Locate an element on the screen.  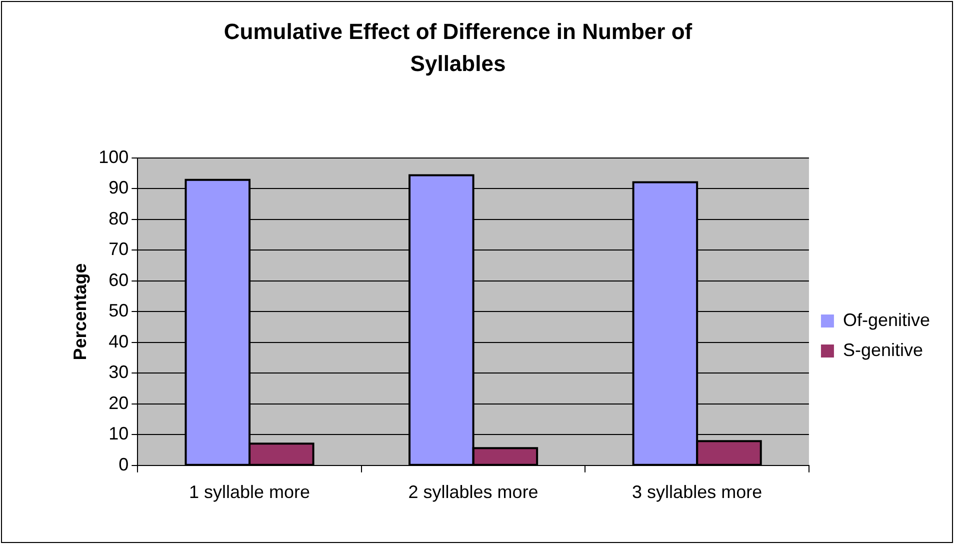
y-tick-label: 40 is located at coordinates (118, 341).